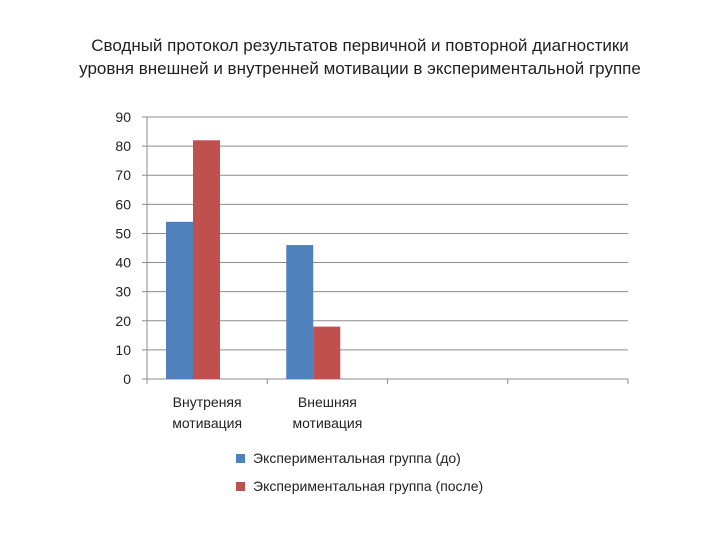 This screenshot has height=540, width=720. What do you see at coordinates (123, 233) in the screenshot?
I see `y-tick-label: 50` at bounding box center [123, 233].